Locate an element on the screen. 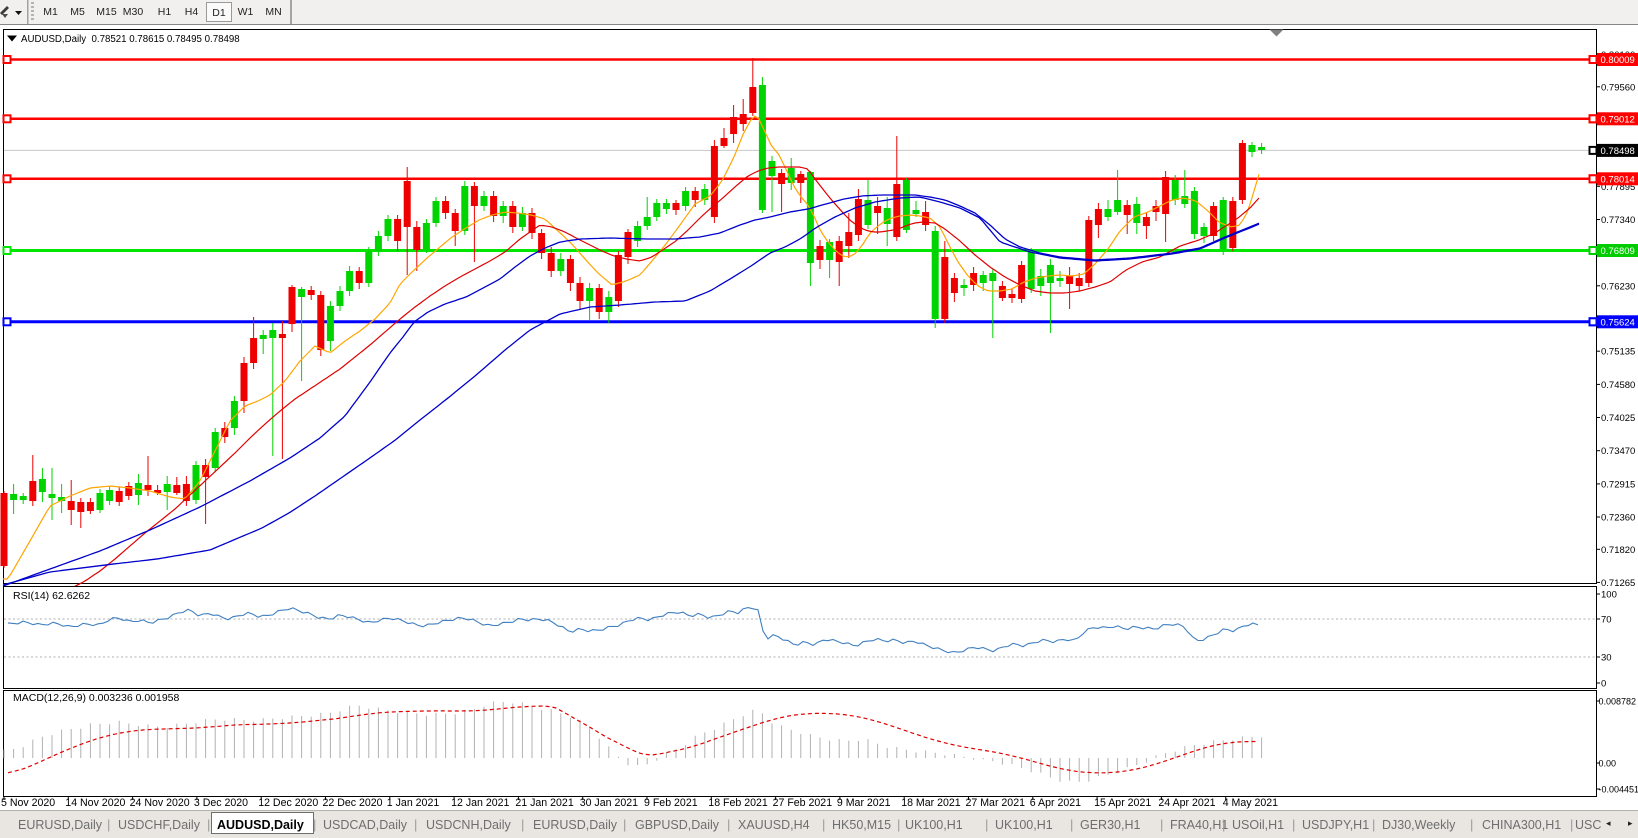 The width and height of the screenshot is (1638, 838). svg-text:MACD(12,26,9) 0.003236 0.00195: MACD(12,26,9) 0.003236 0.001958 is located at coordinates (96, 698).